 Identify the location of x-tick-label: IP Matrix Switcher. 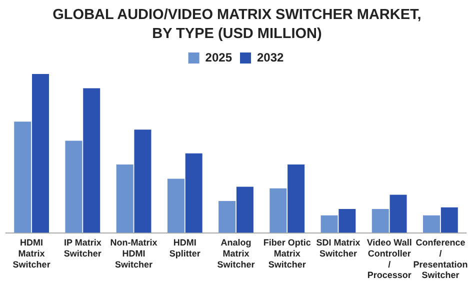
(83, 248).